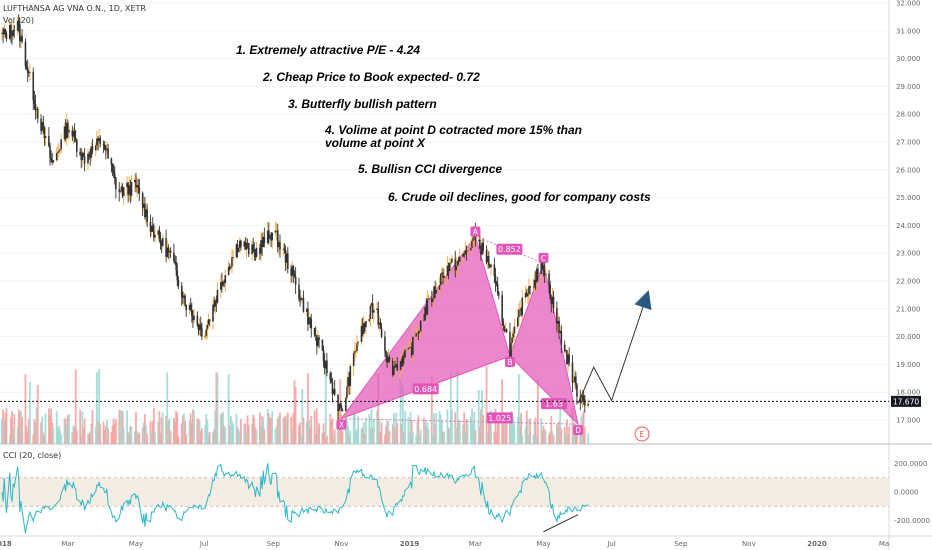 The image size is (932, 550). What do you see at coordinates (612, 350) in the screenshot?
I see `projection-path` at bounding box center [612, 350].